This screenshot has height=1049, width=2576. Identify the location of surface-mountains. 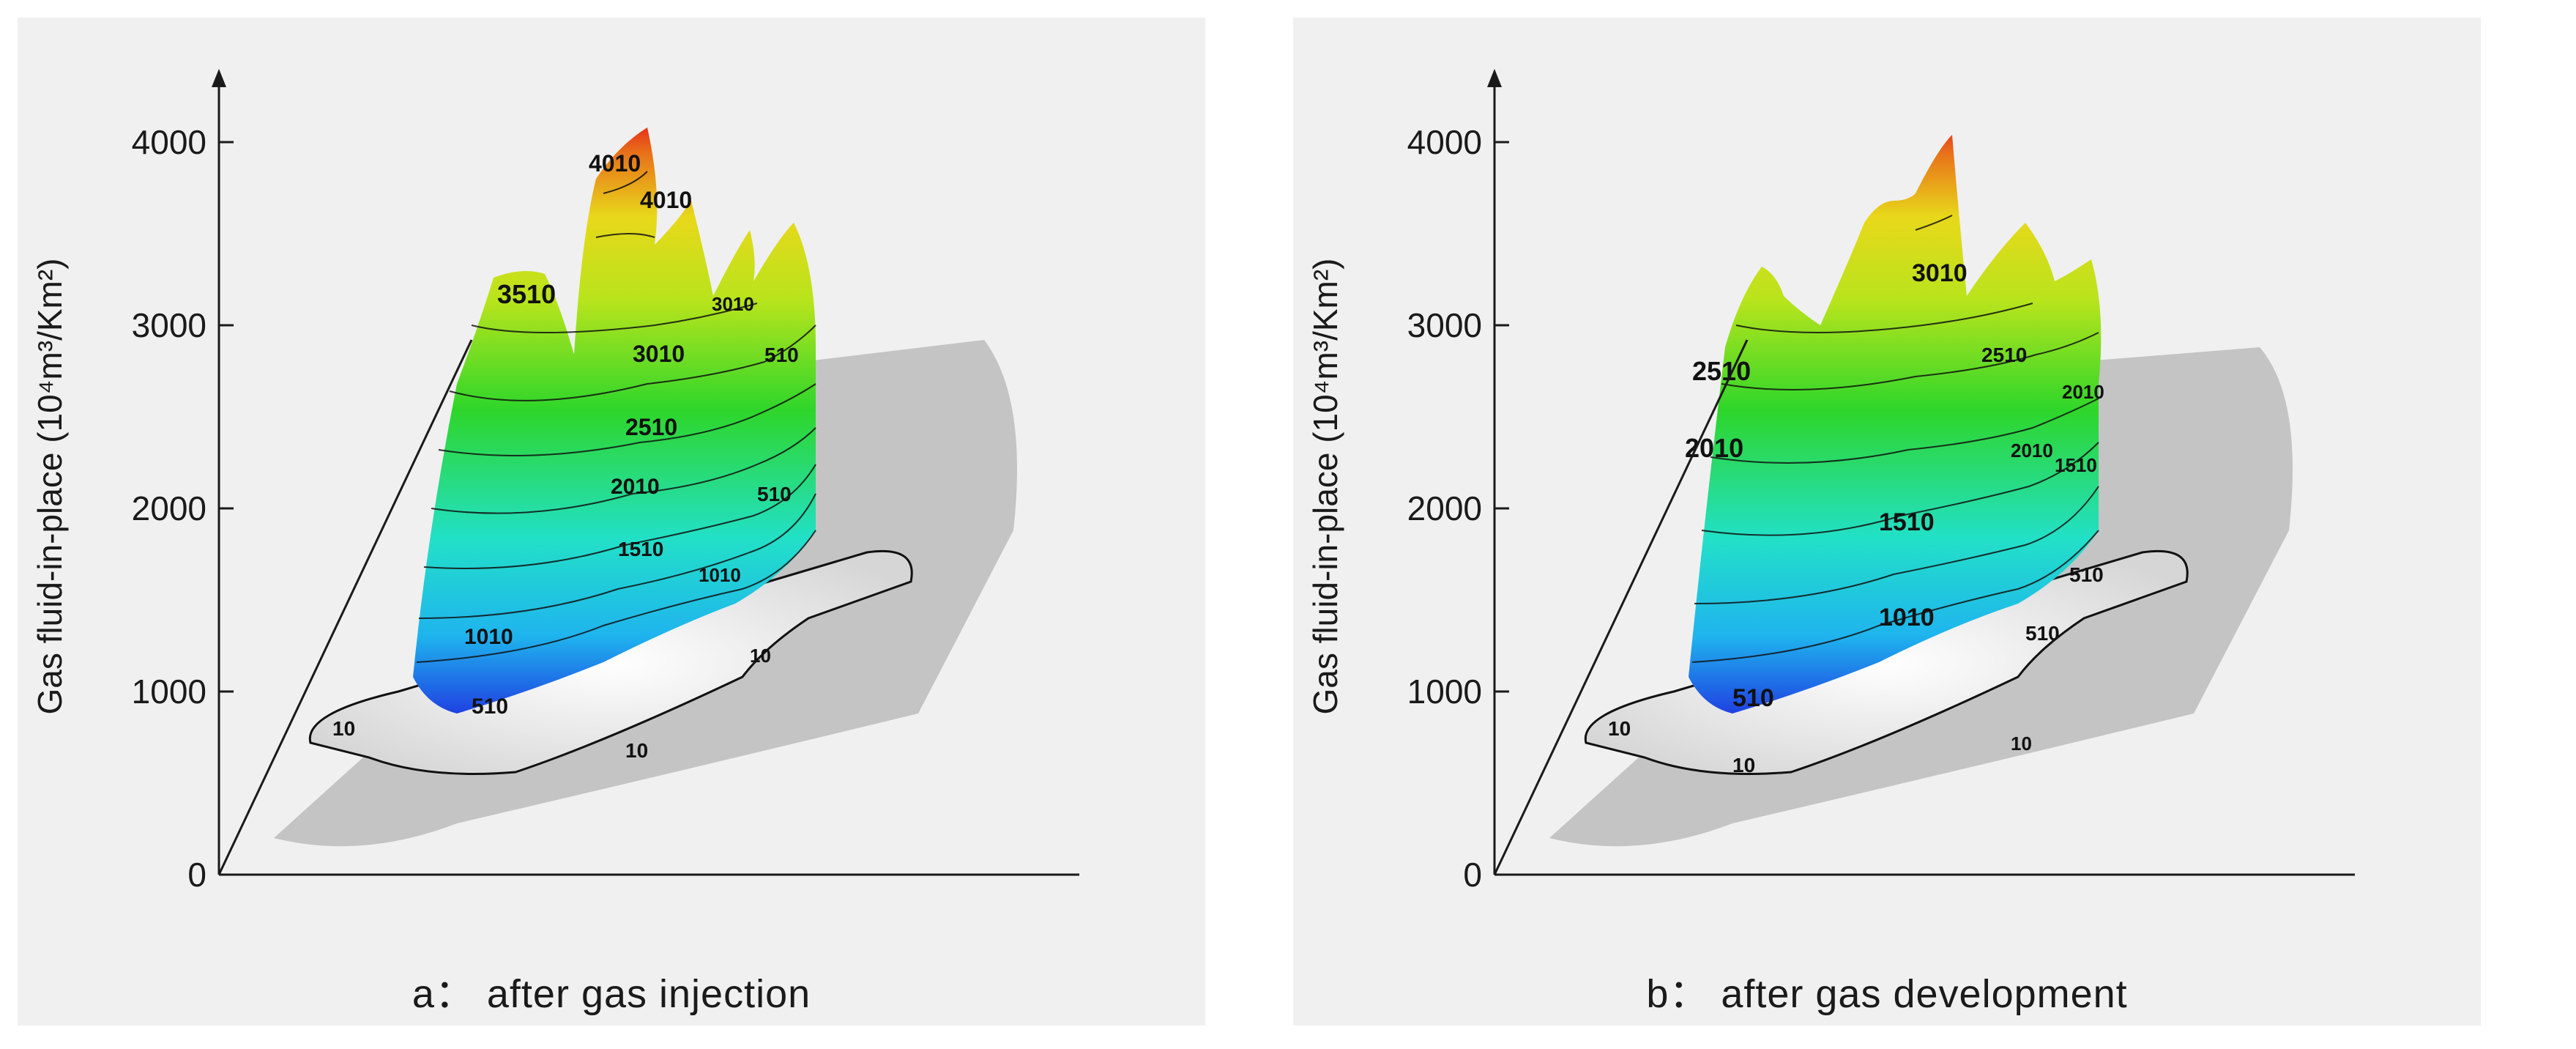
(1895, 424).